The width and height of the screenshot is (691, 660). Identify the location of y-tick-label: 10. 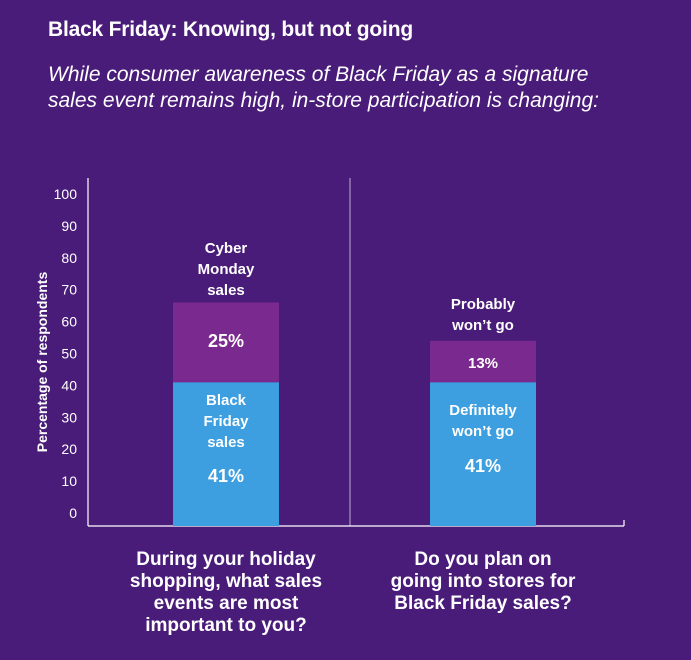
(69, 481).